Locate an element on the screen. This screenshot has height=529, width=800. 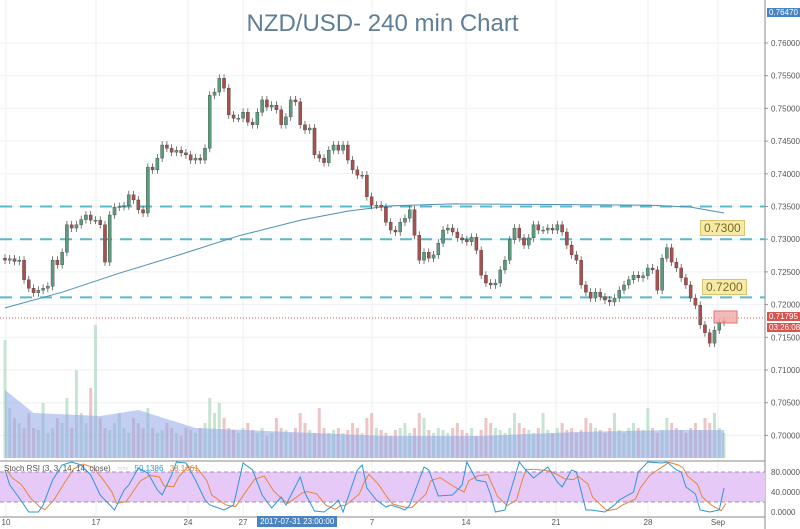
x-tick: 10 is located at coordinates (6, 522).